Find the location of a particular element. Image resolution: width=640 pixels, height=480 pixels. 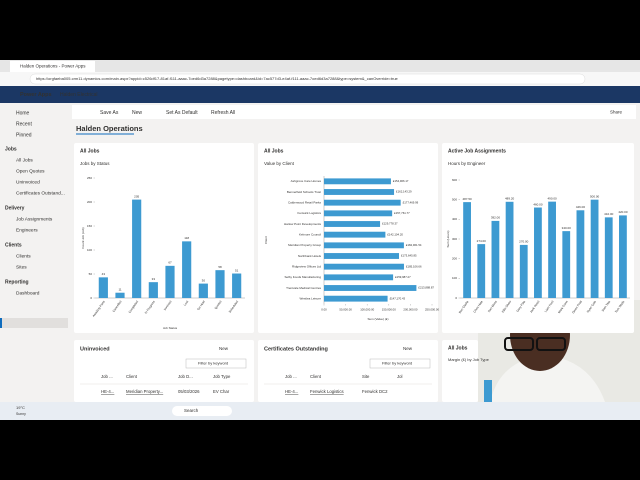

y-tick-label: Kelmore Council is located at coordinates (310, 234).